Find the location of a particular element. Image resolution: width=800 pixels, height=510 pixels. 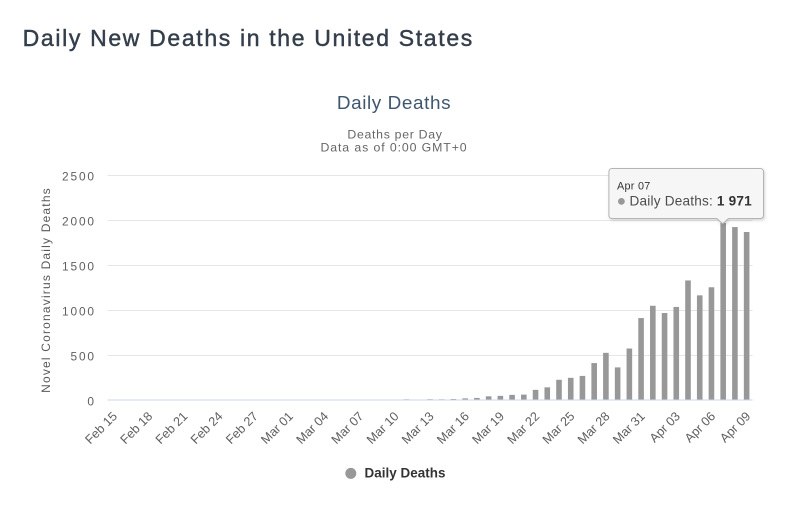

svg-text: Mar 01 is located at coordinates (277, 428).